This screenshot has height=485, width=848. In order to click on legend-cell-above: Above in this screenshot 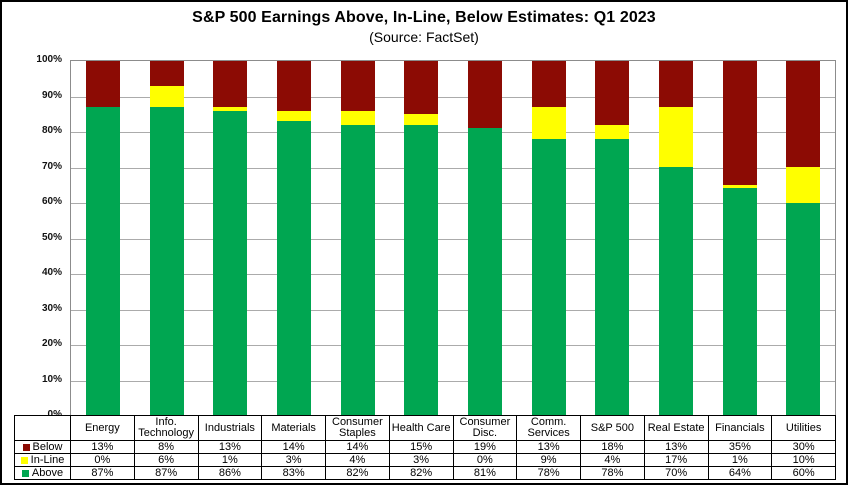, I will do `click(42, 473)`.